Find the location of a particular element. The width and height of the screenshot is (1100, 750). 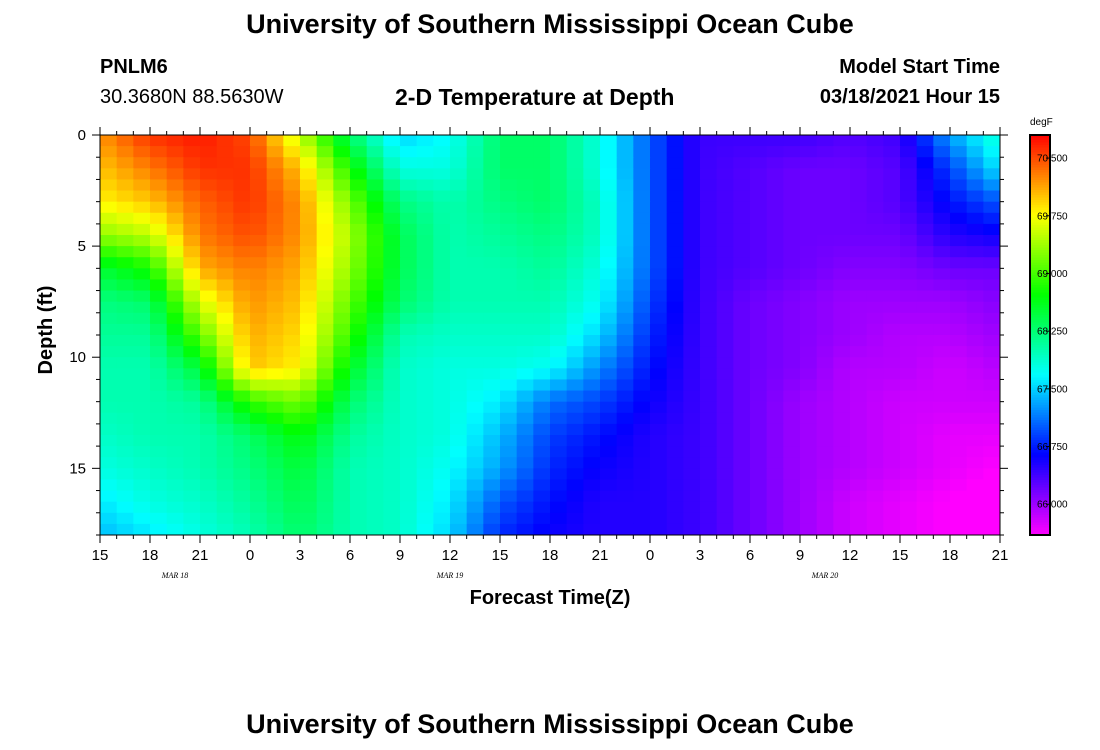

x-tick-label: 15 is located at coordinates (500, 555).